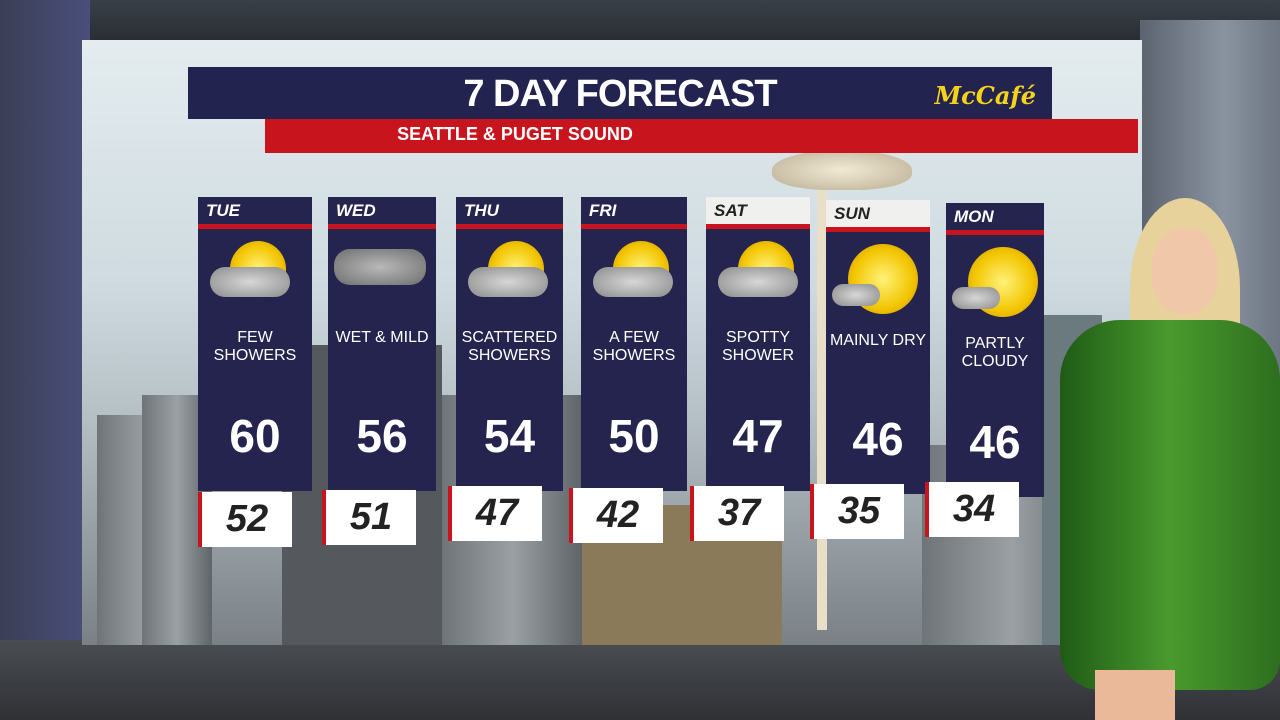 This screenshot has height=720, width=1280. Describe the element at coordinates (634, 436) in the screenshot. I see `high-temp: 50` at that location.